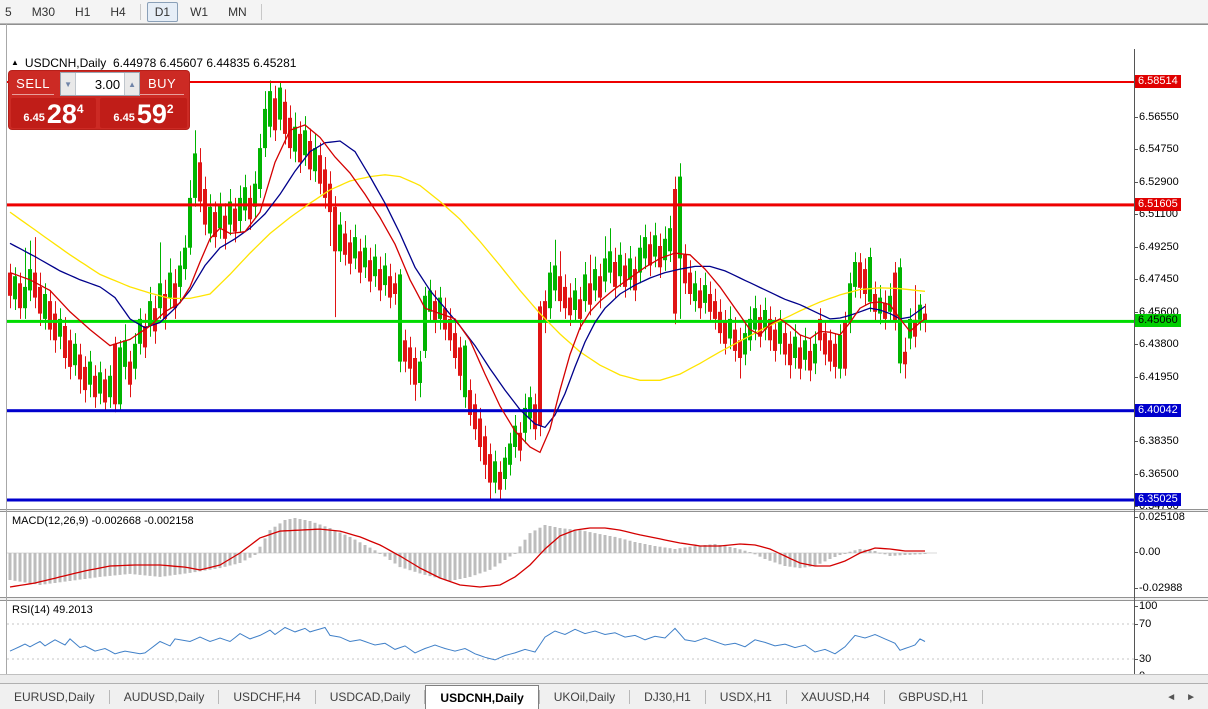  I want to click on tab-scroll-left-icon: ◄, so click(1171, 697).